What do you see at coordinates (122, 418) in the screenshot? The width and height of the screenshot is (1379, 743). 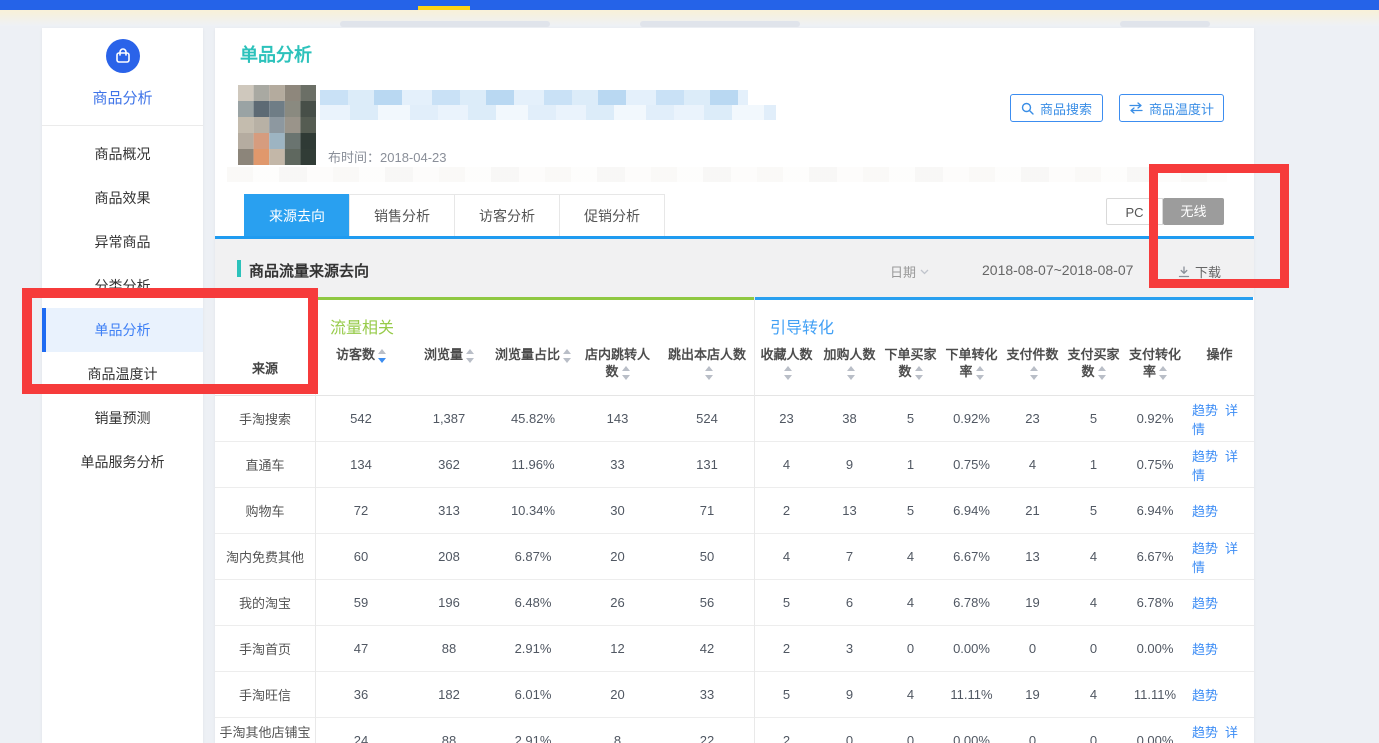 I see `sidebar-item-销量预测: 销量预测` at bounding box center [122, 418].